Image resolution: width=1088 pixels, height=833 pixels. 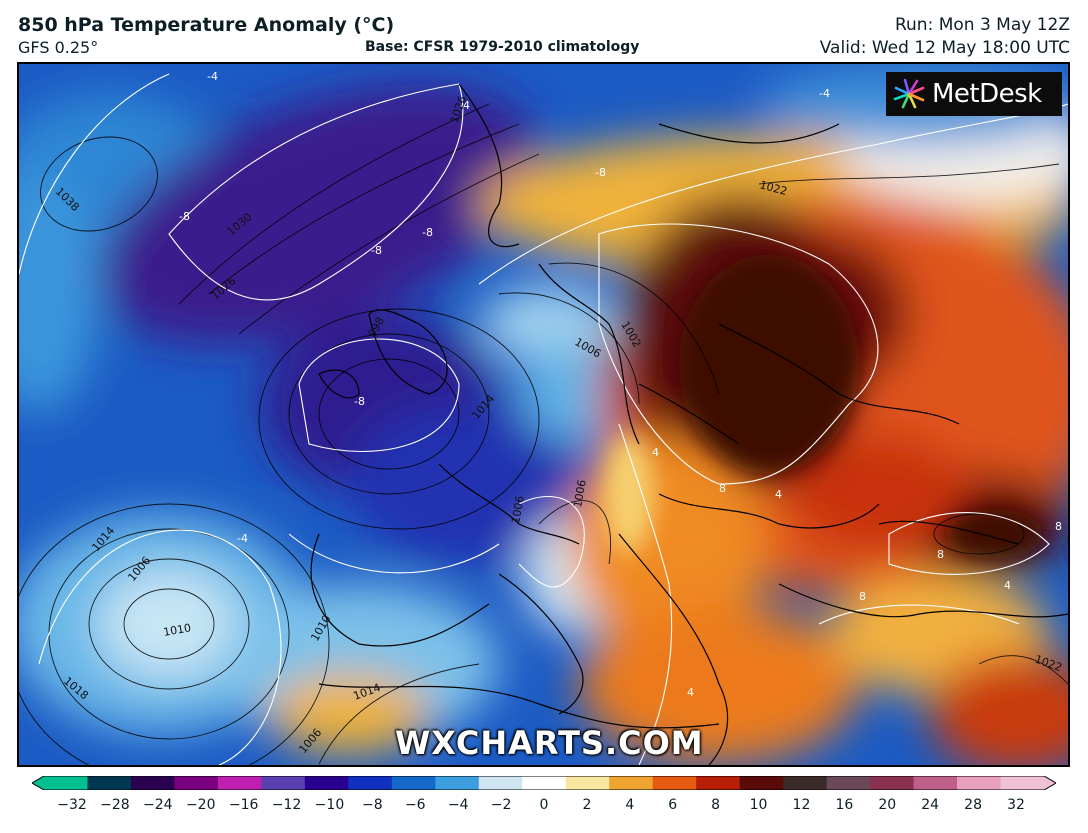 What do you see at coordinates (844, 805) in the screenshot?
I see `colorbar-tick-label: 16` at bounding box center [844, 805].